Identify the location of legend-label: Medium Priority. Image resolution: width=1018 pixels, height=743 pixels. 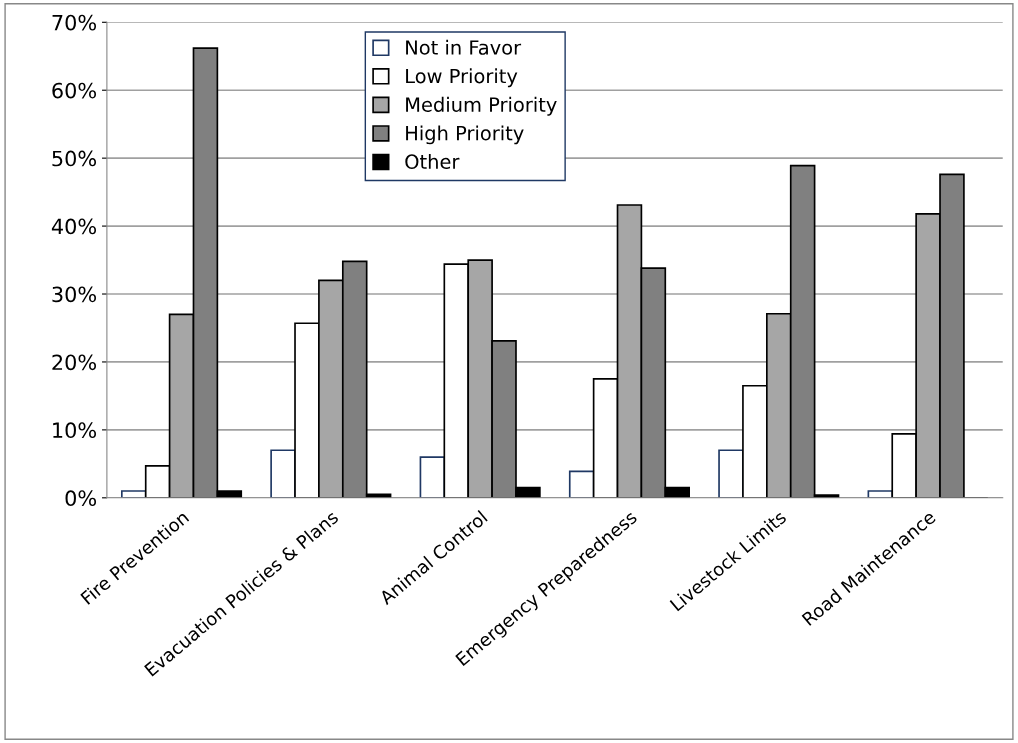
(481, 106).